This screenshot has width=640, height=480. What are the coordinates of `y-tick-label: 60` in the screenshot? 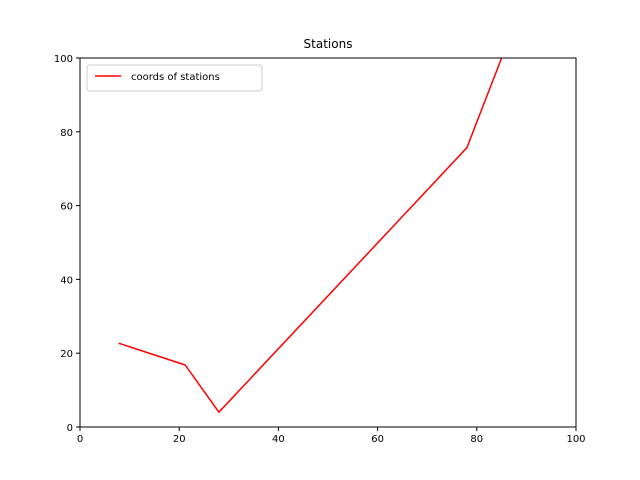 It's located at (66, 207).